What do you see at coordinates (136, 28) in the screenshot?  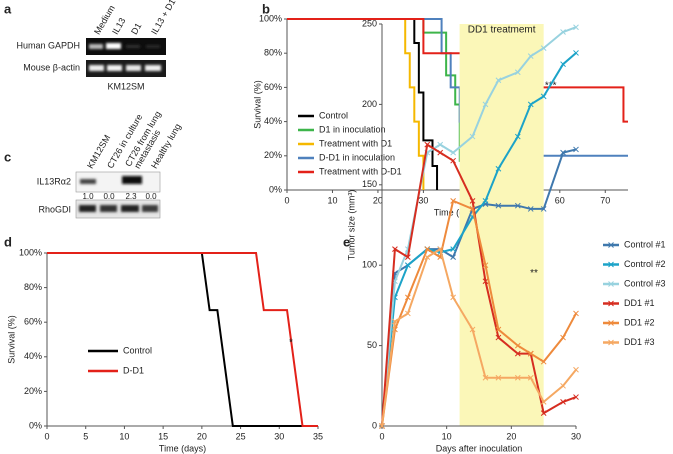 I see `lane-label: D1` at bounding box center [136, 28].